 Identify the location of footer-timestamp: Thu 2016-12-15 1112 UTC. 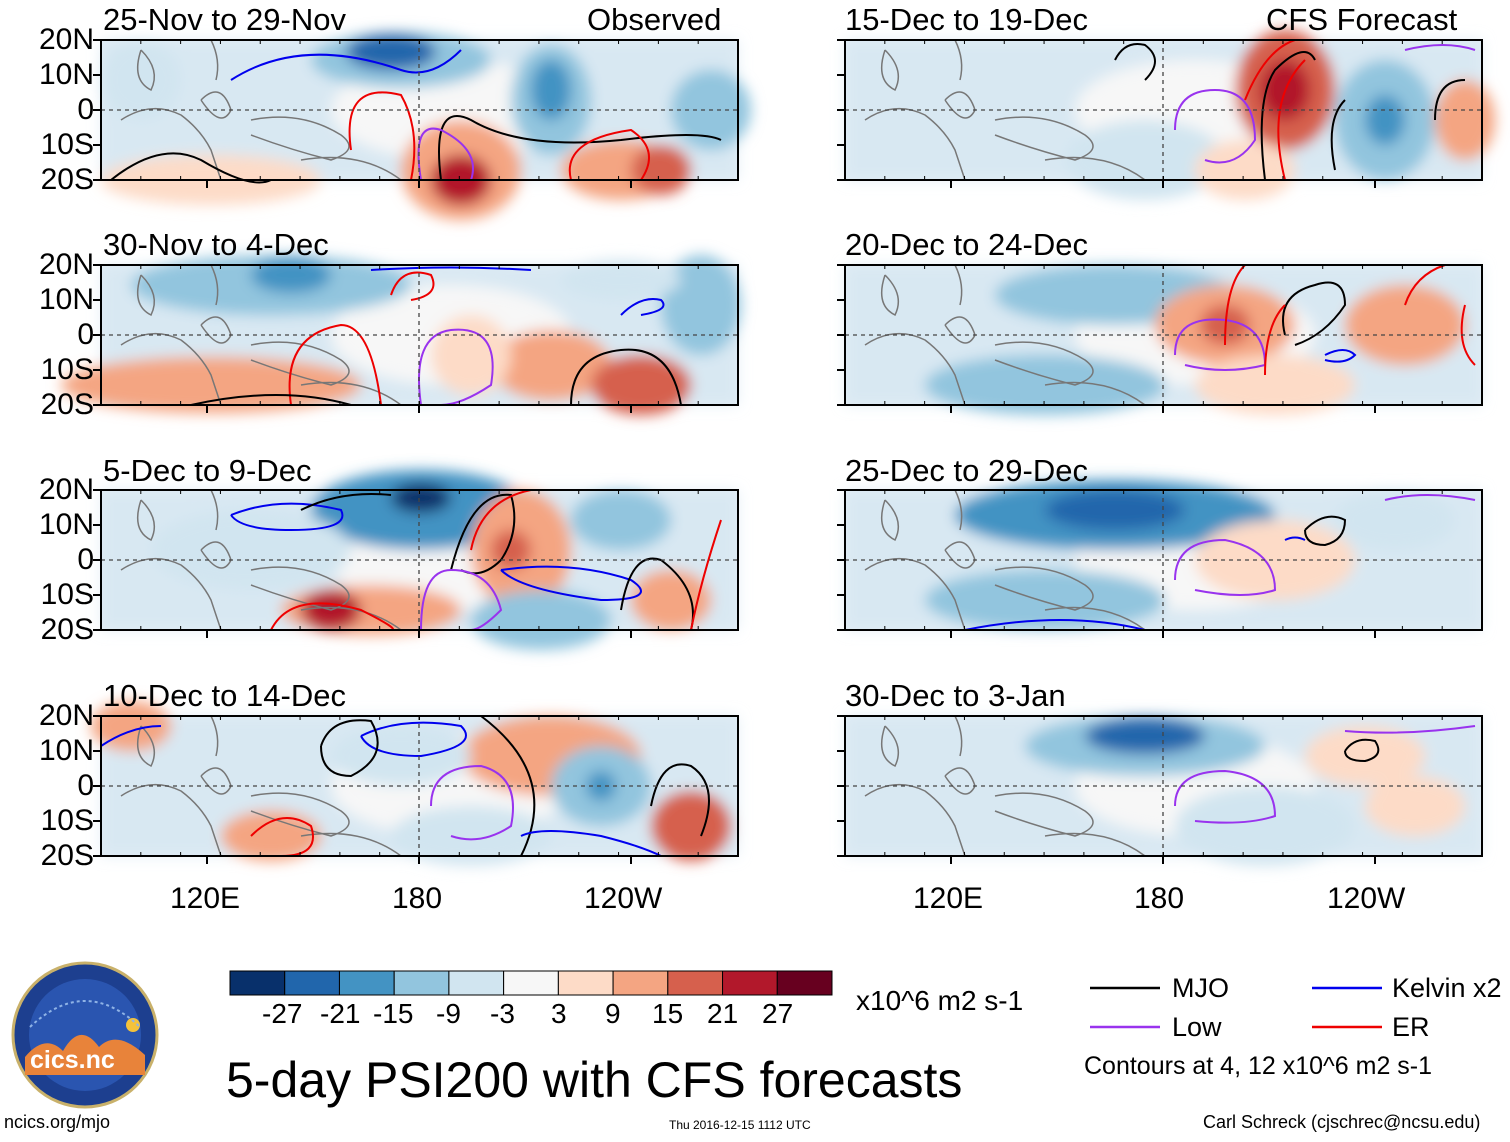
(740, 1125).